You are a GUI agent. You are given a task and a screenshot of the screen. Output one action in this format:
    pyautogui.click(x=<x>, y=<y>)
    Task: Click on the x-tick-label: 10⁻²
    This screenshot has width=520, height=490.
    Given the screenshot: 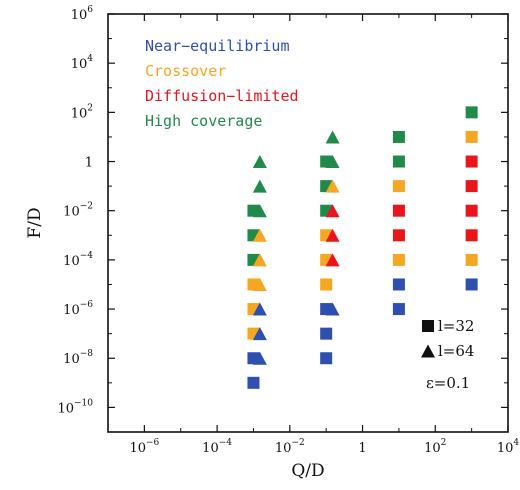 What is the action you would take?
    pyautogui.click(x=290, y=447)
    